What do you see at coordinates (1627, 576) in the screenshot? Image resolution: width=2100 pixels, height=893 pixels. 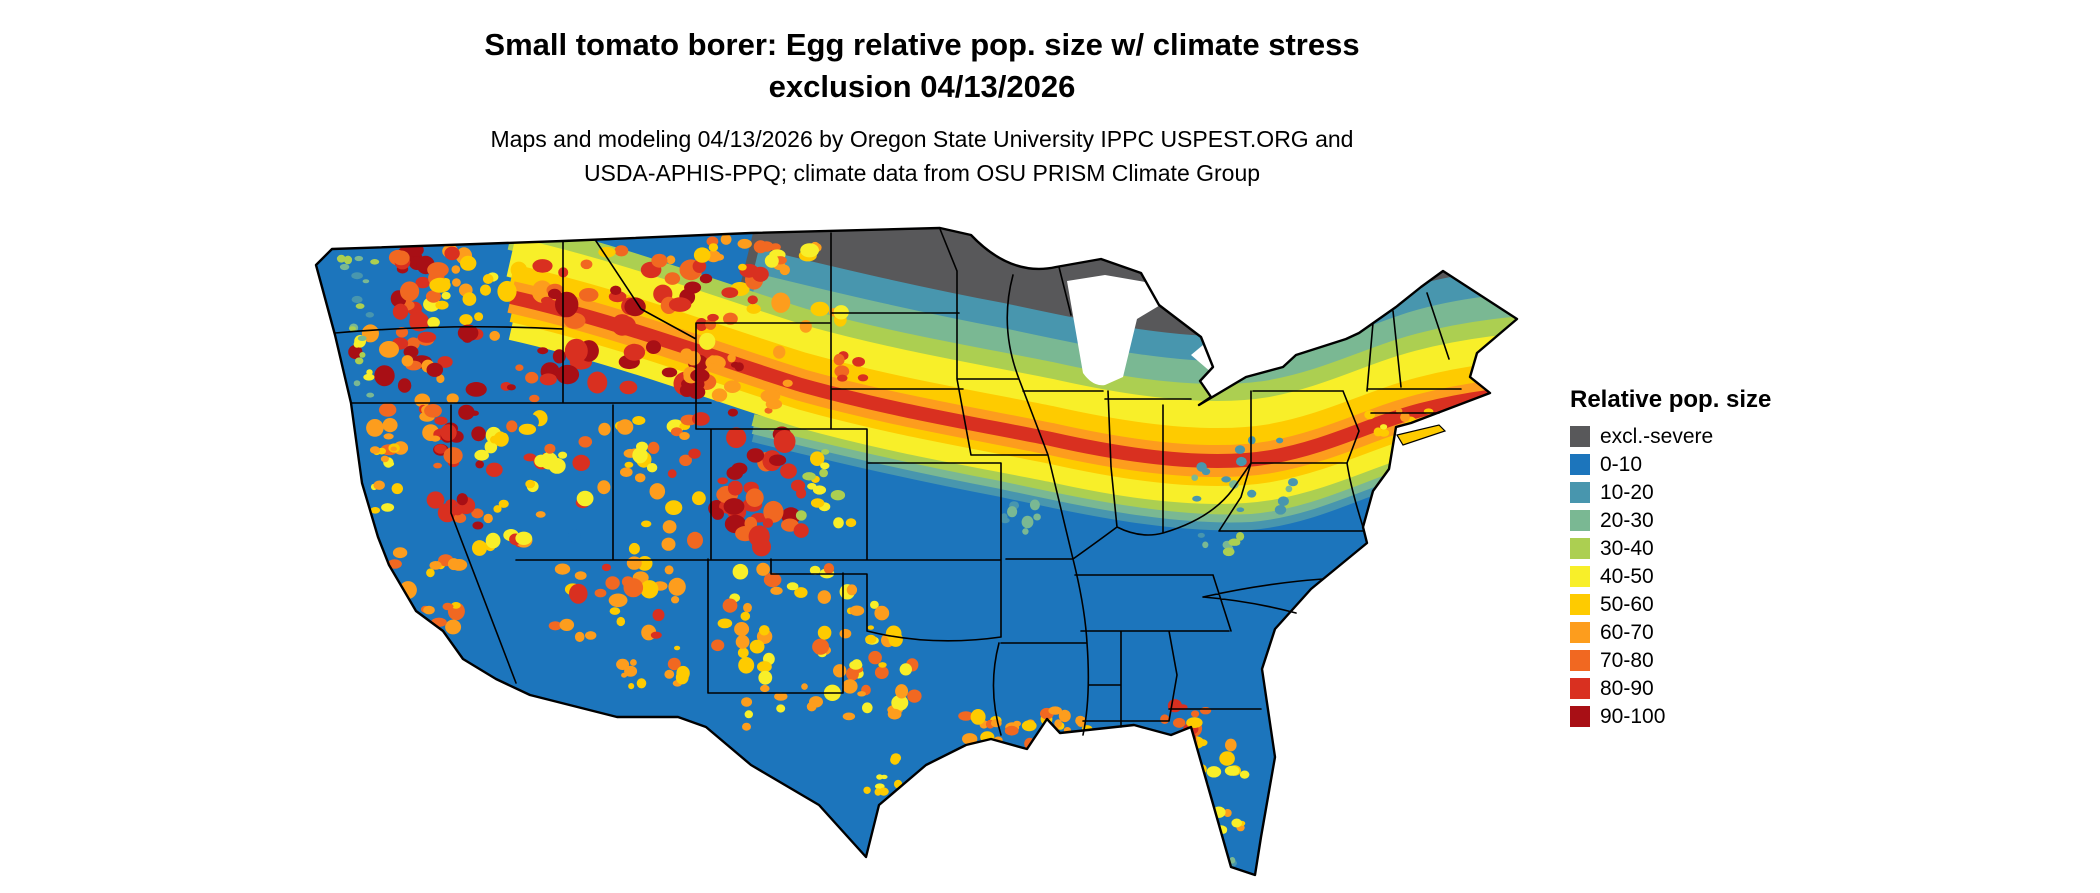 I see `legend-label: 40-50` at bounding box center [1627, 576].